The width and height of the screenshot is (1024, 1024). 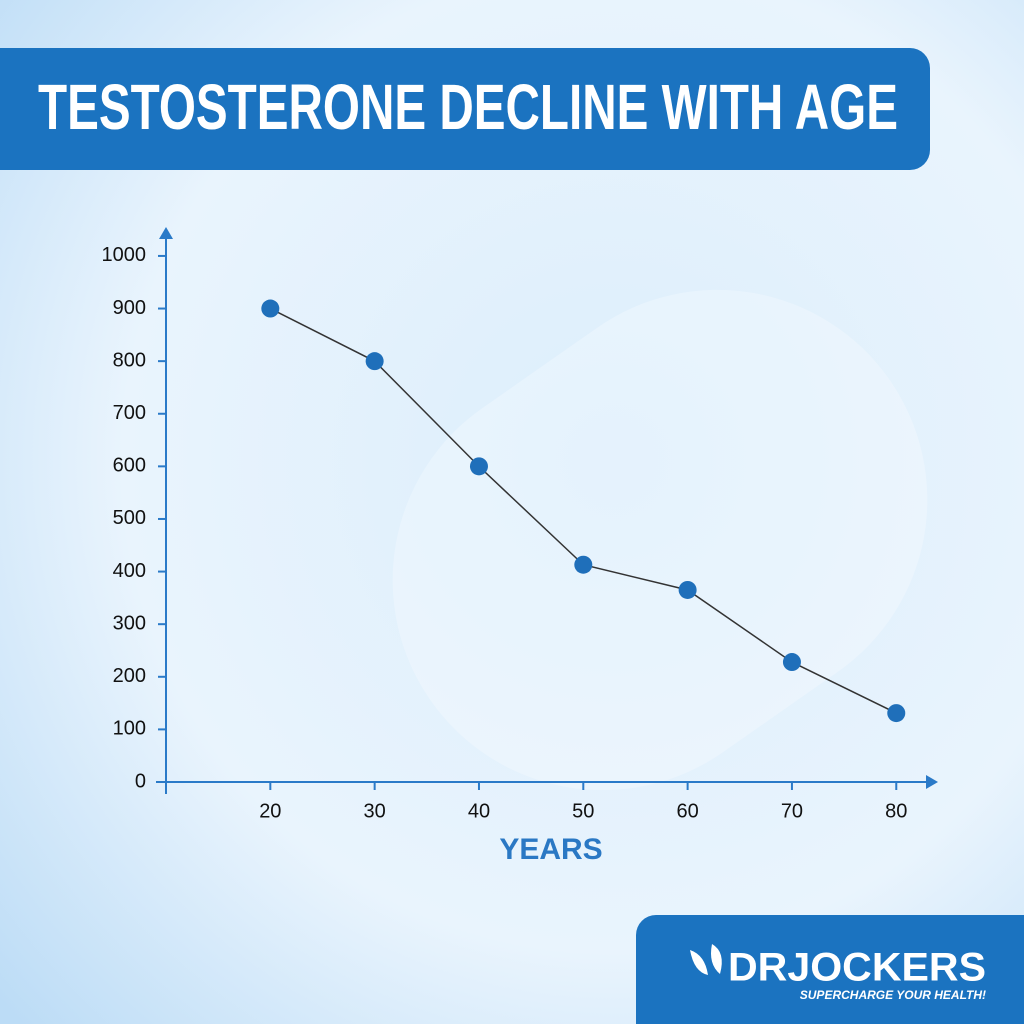 What do you see at coordinates (893, 995) in the screenshot?
I see `brand-tagline: SUPERCHARGE YOUR HEALTH!` at bounding box center [893, 995].